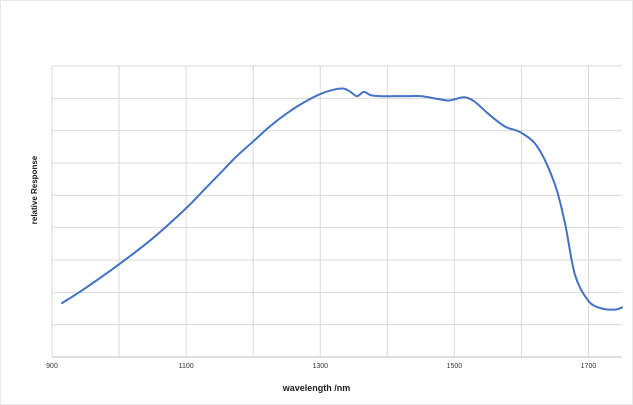 The image size is (633, 405). Describe the element at coordinates (316, 388) in the screenshot. I see `x-axis-label: wavelength /nm` at that location.